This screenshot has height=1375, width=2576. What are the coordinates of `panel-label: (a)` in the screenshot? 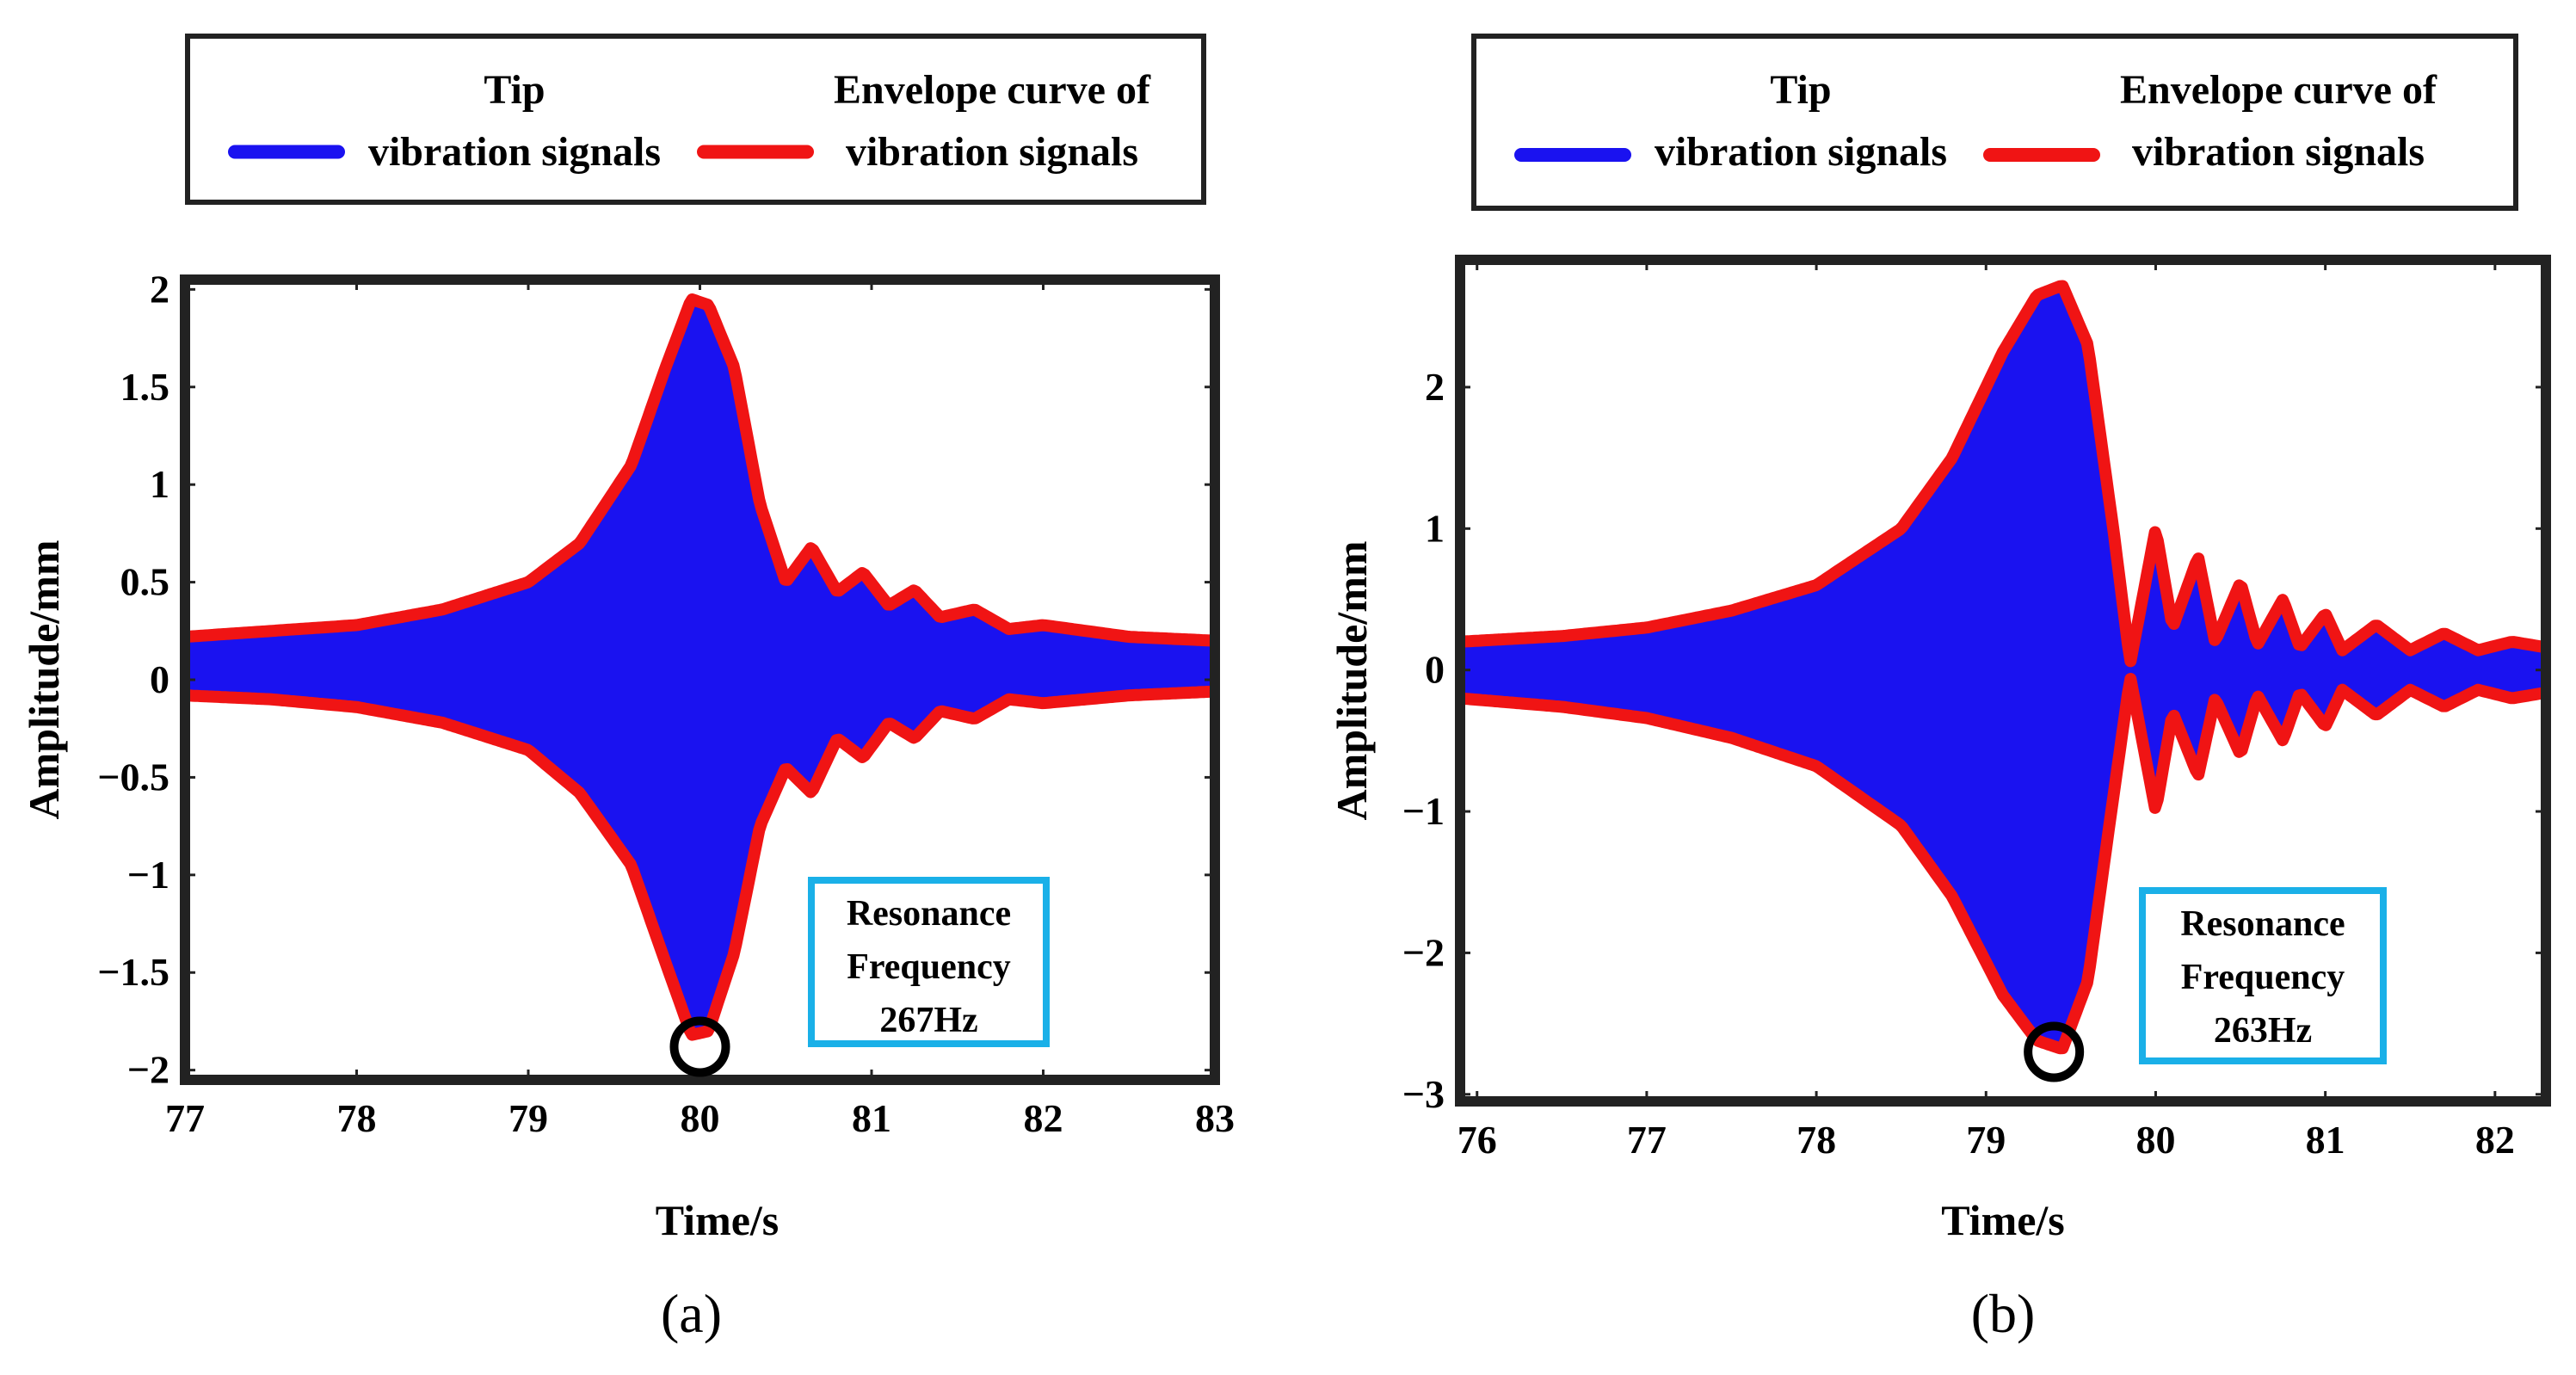 It's located at (691, 1314).